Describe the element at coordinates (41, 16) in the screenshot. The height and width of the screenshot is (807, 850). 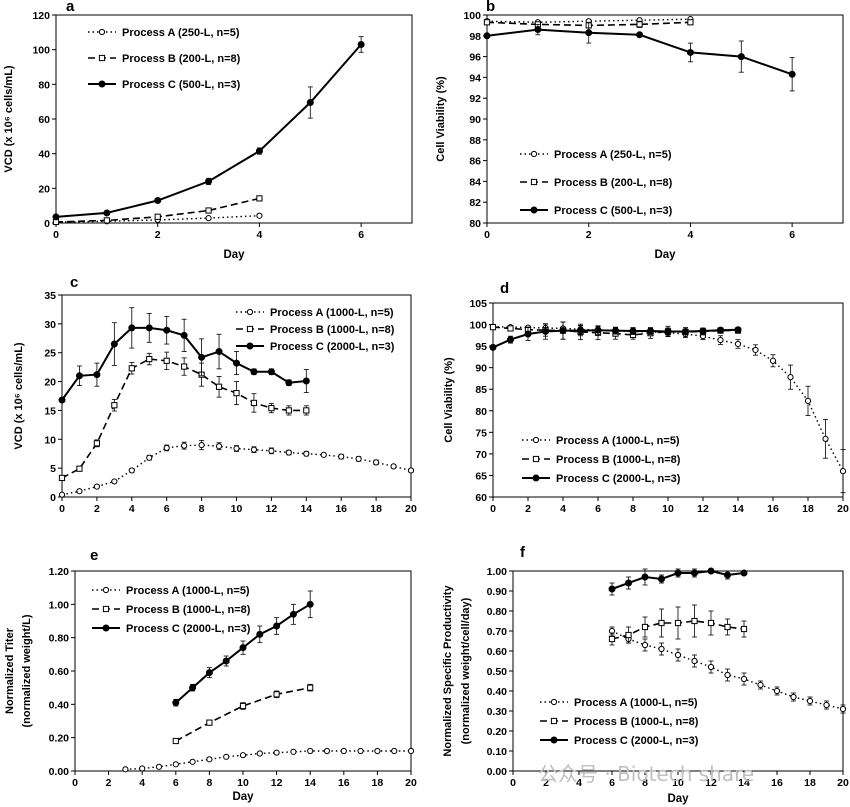
I see `y-tick-label: 120` at that location.